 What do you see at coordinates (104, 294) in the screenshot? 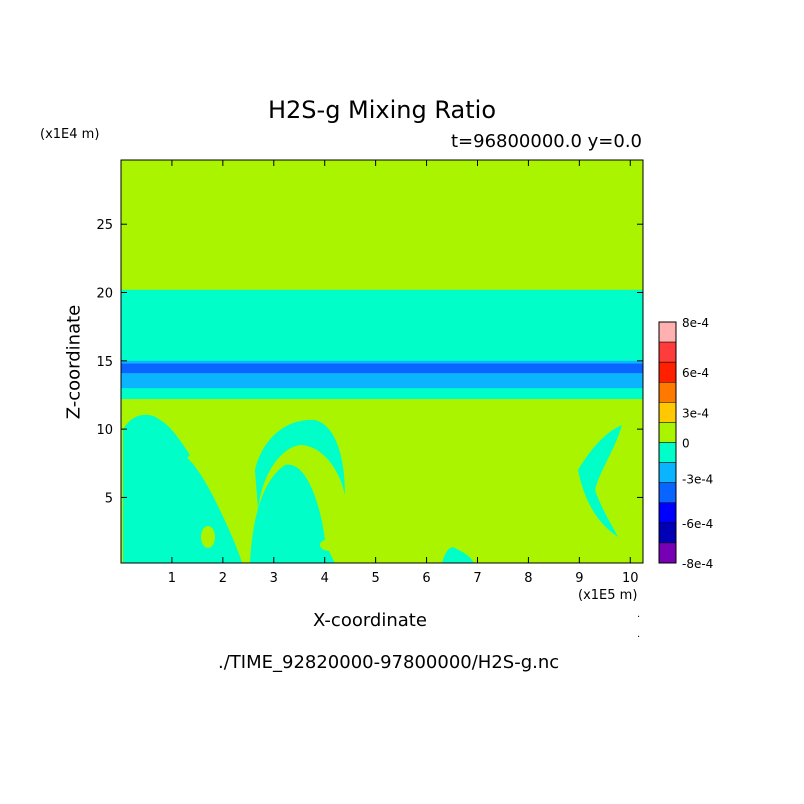
I see `y-tick-label: 20` at bounding box center [104, 294].